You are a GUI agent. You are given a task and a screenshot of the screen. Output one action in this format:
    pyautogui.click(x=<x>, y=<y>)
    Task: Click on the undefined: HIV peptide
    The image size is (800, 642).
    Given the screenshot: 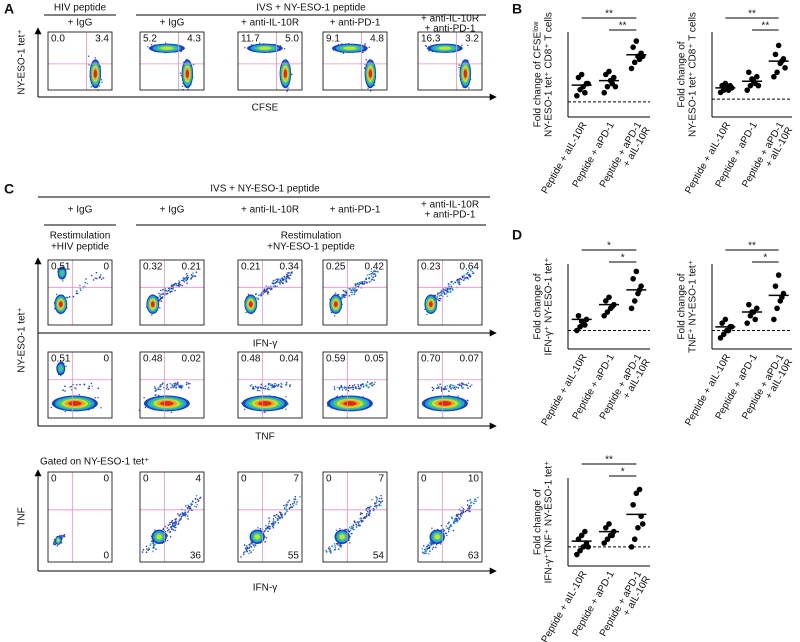 What is the action you would take?
    pyautogui.click(x=80, y=8)
    